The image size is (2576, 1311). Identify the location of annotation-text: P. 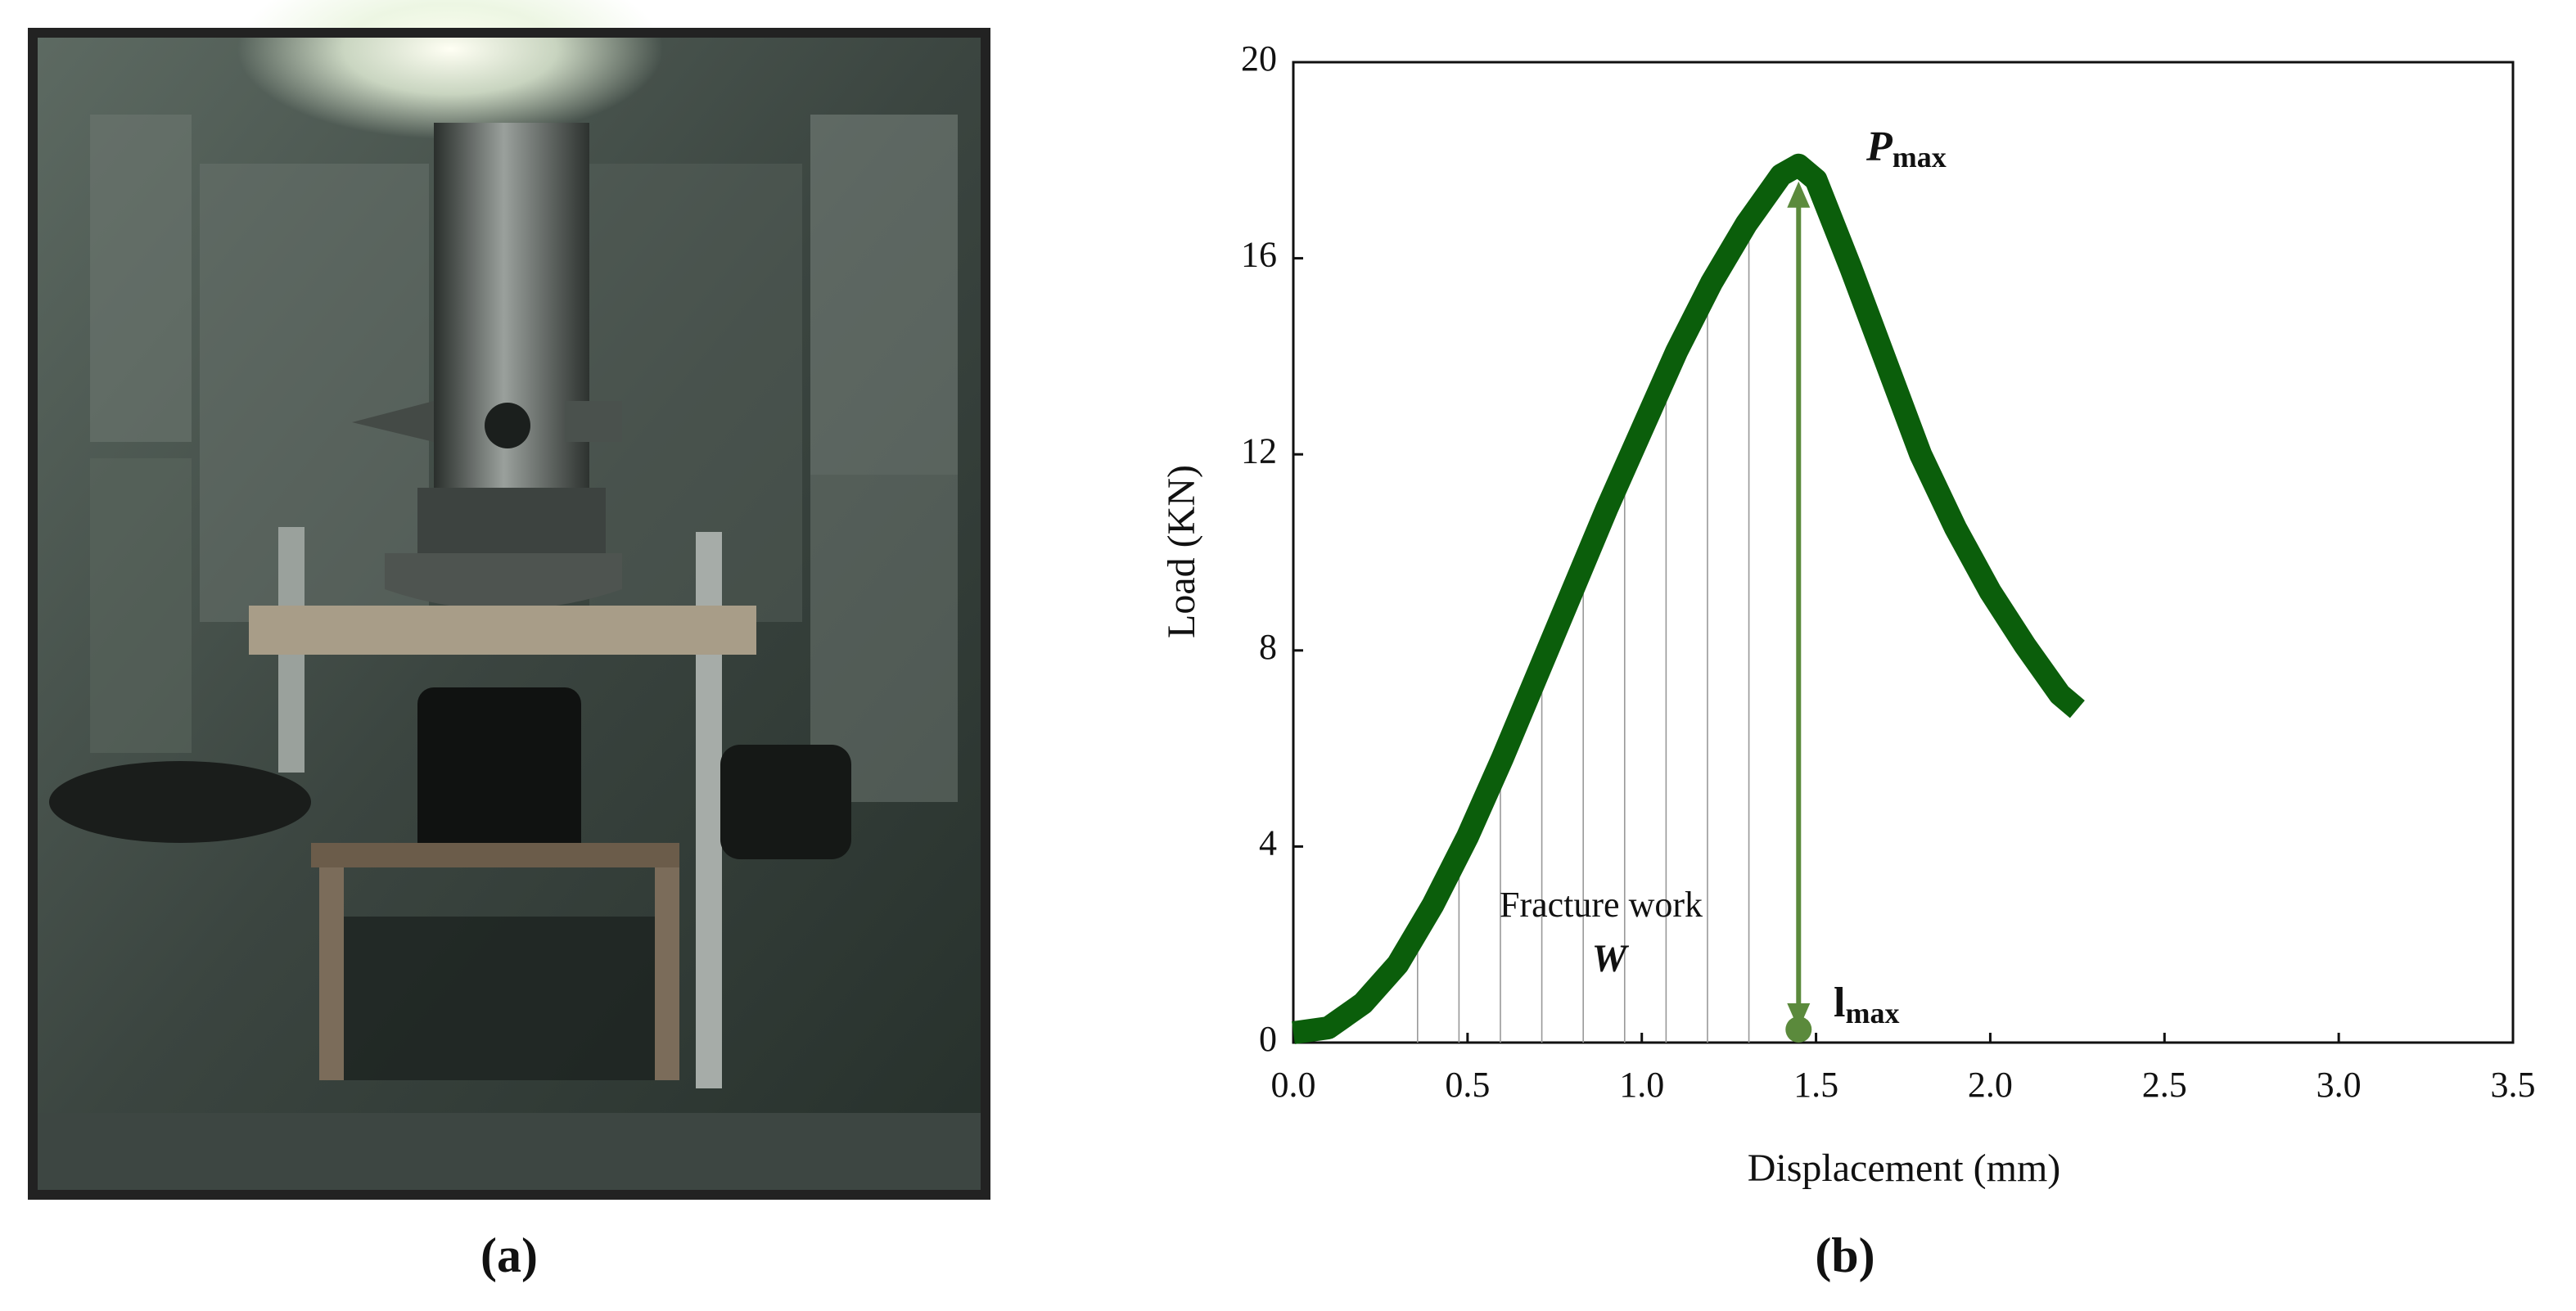
(1879, 147).